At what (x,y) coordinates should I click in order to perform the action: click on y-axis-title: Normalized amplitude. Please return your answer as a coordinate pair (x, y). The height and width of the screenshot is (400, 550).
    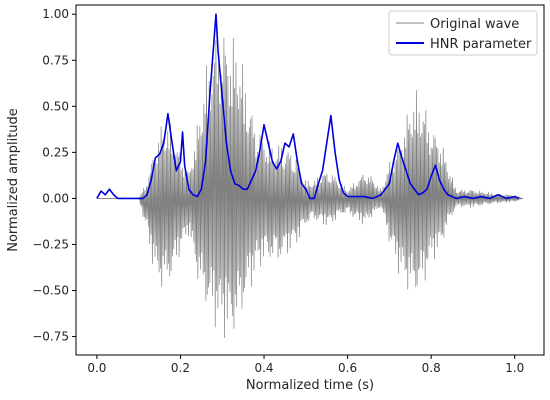
    Looking at the image, I should click on (13, 180).